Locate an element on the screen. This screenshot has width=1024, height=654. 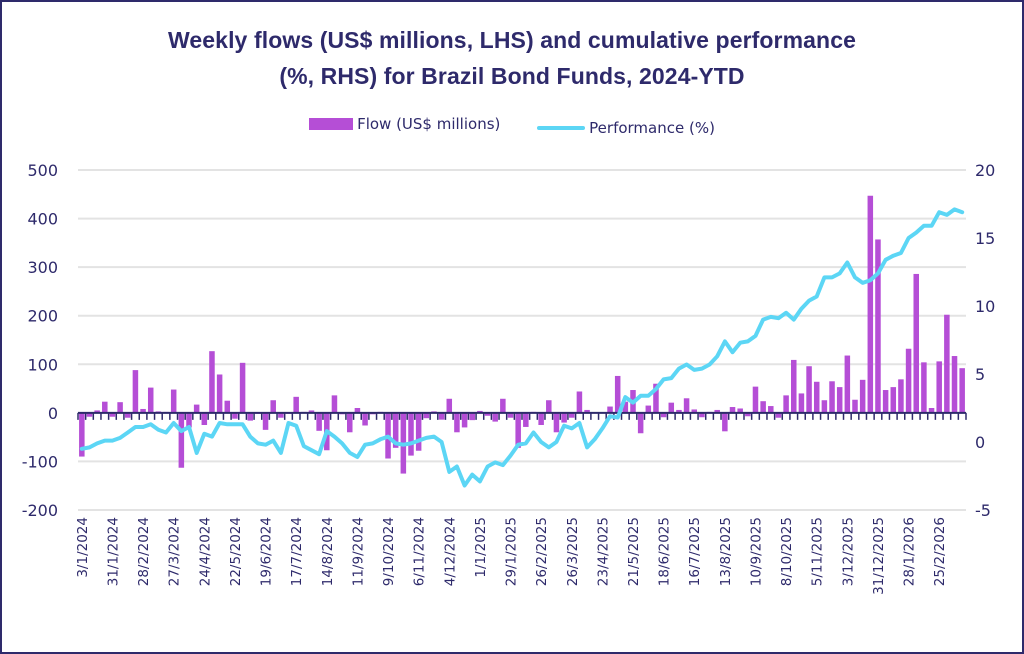
x-tick-label: 29/1/2025 is located at coordinates (512, 551).